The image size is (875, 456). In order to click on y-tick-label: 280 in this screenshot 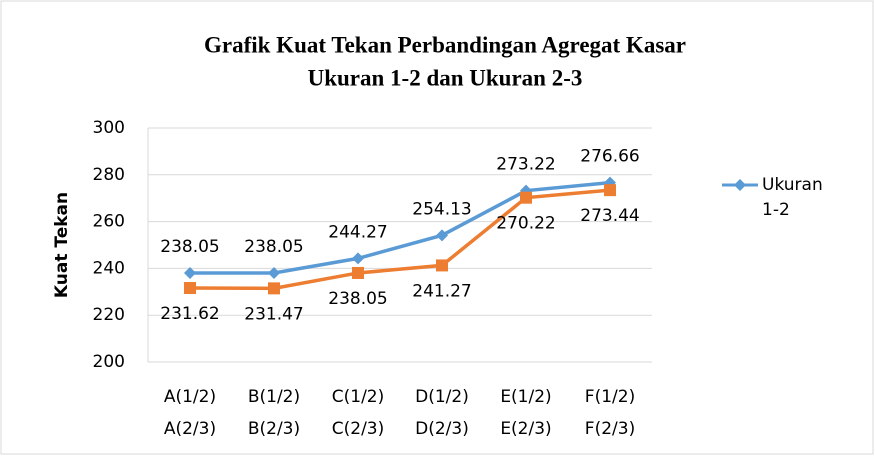, I will do `click(109, 175)`.